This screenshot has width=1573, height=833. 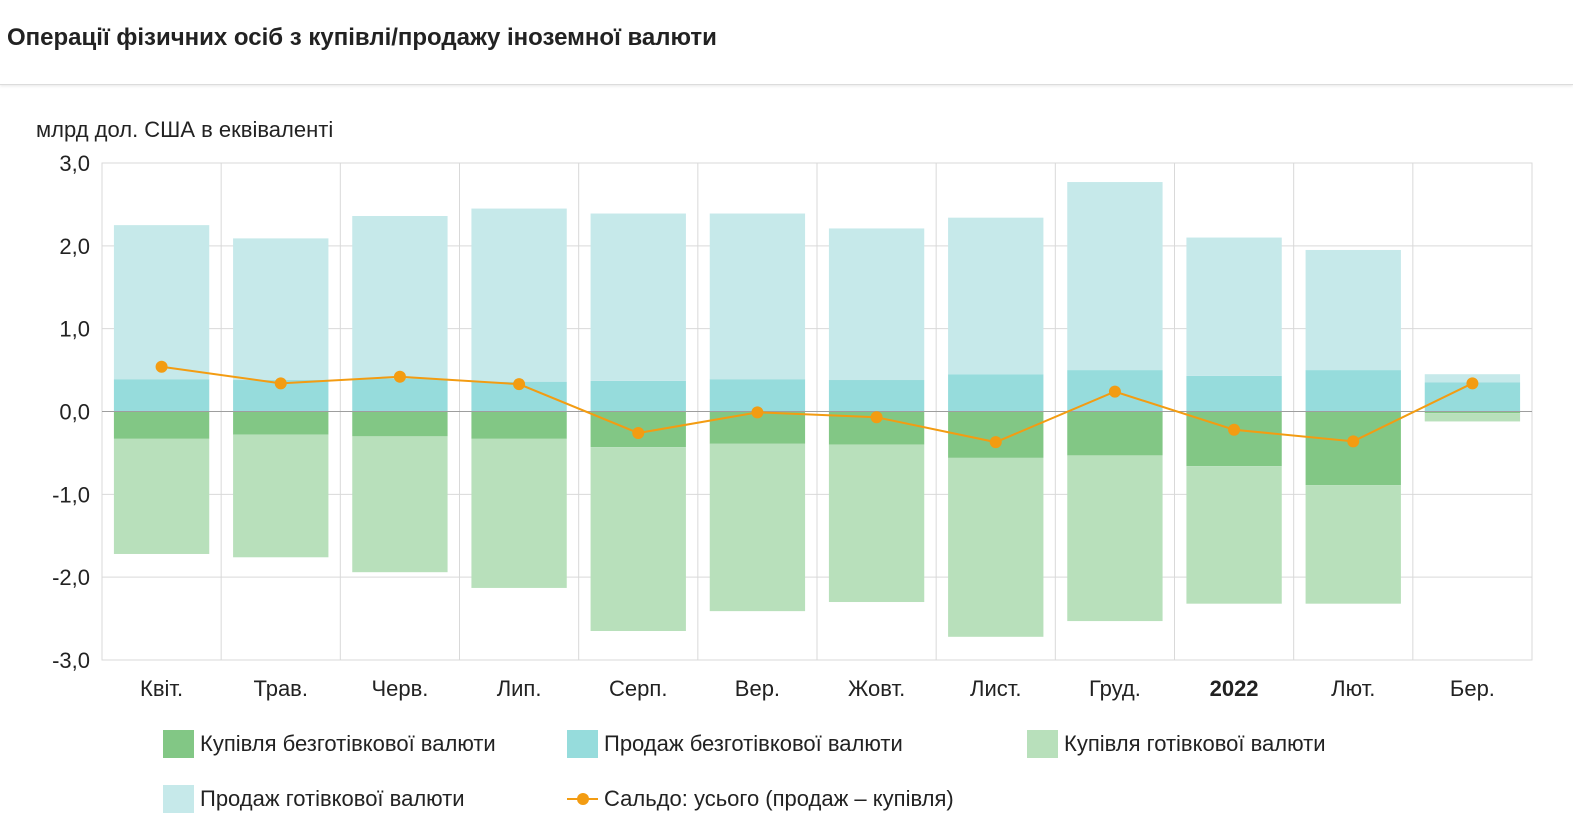 What do you see at coordinates (638, 688) in the screenshot?
I see `x-tick-label: Серп.` at bounding box center [638, 688].